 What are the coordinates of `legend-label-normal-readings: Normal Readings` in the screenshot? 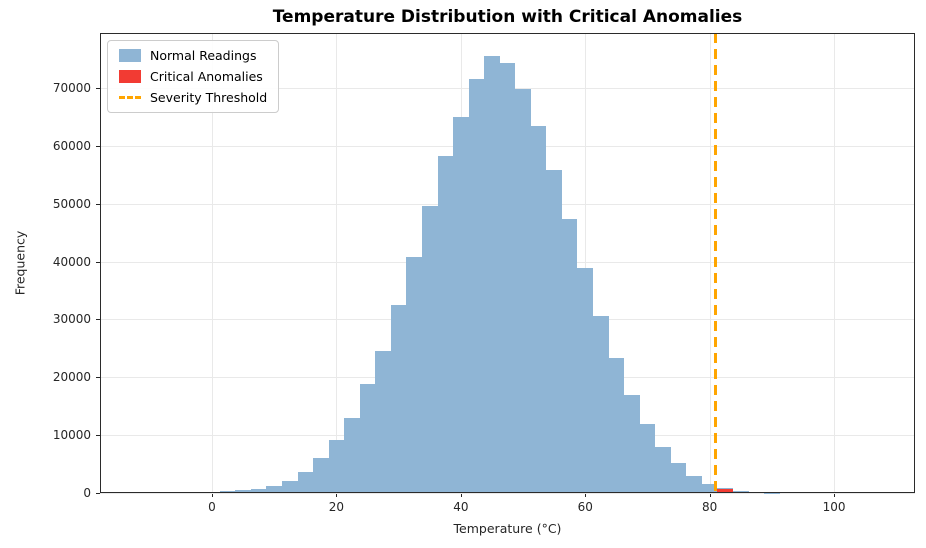 It's located at (203, 55).